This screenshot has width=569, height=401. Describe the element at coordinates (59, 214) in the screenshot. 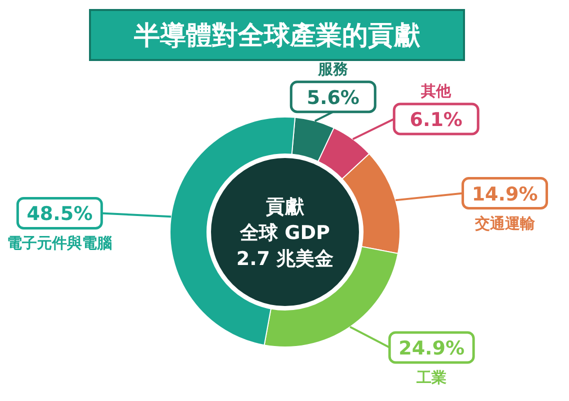

I see `data-label: 48.5%` at that location.